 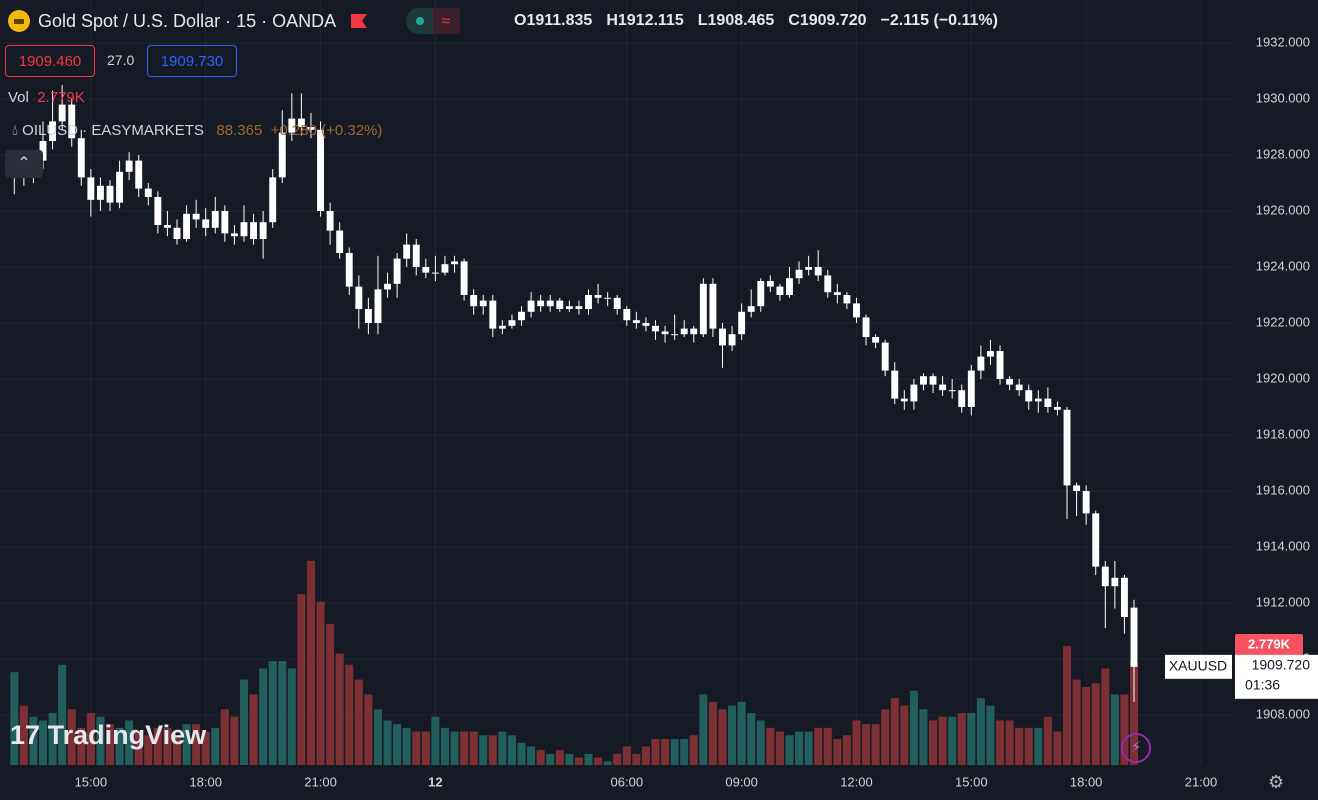 I want to click on logo: 17 TradingView, so click(x=108, y=735).